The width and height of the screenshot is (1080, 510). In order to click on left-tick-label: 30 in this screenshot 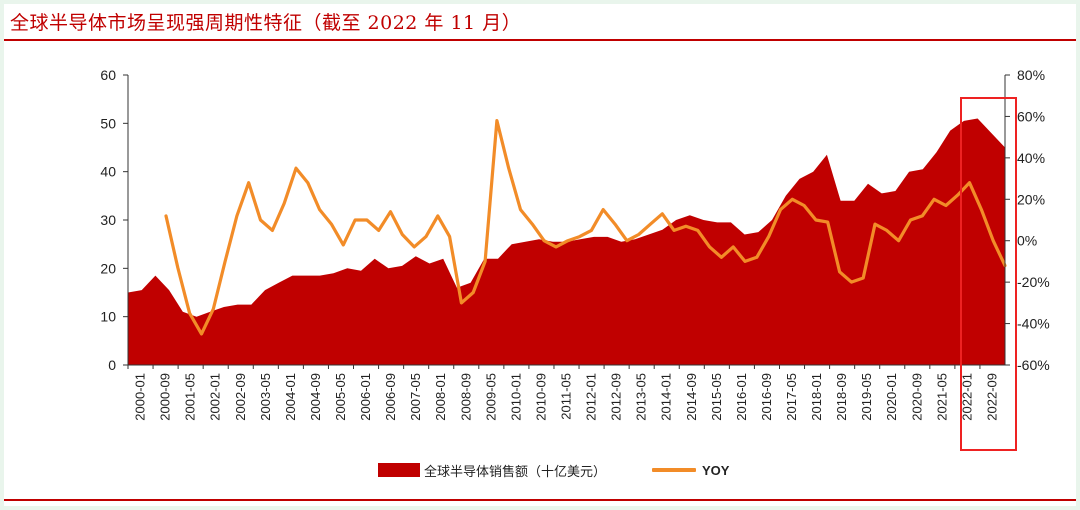, I will do `click(108, 220)`.